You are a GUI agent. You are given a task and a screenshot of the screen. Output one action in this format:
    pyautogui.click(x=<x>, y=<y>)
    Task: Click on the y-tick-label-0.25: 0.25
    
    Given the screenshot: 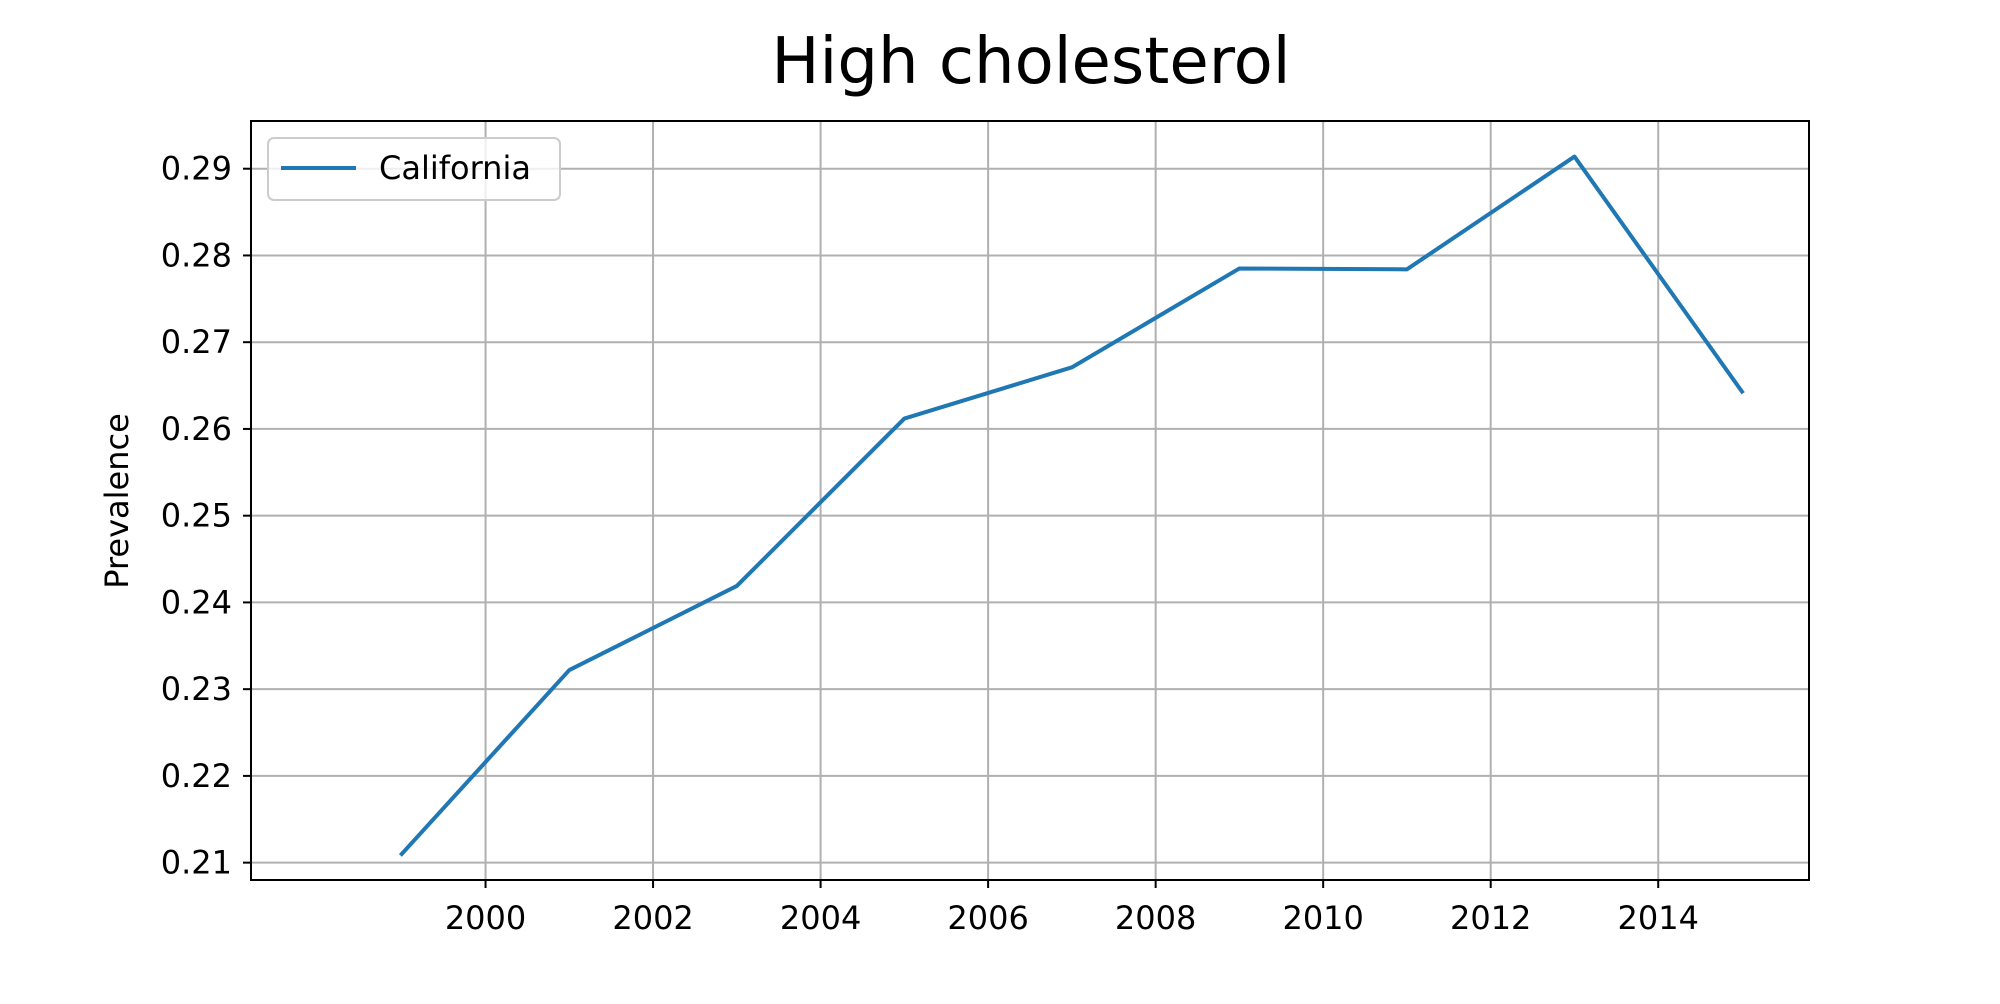 What is the action you would take?
    pyautogui.click(x=196, y=516)
    